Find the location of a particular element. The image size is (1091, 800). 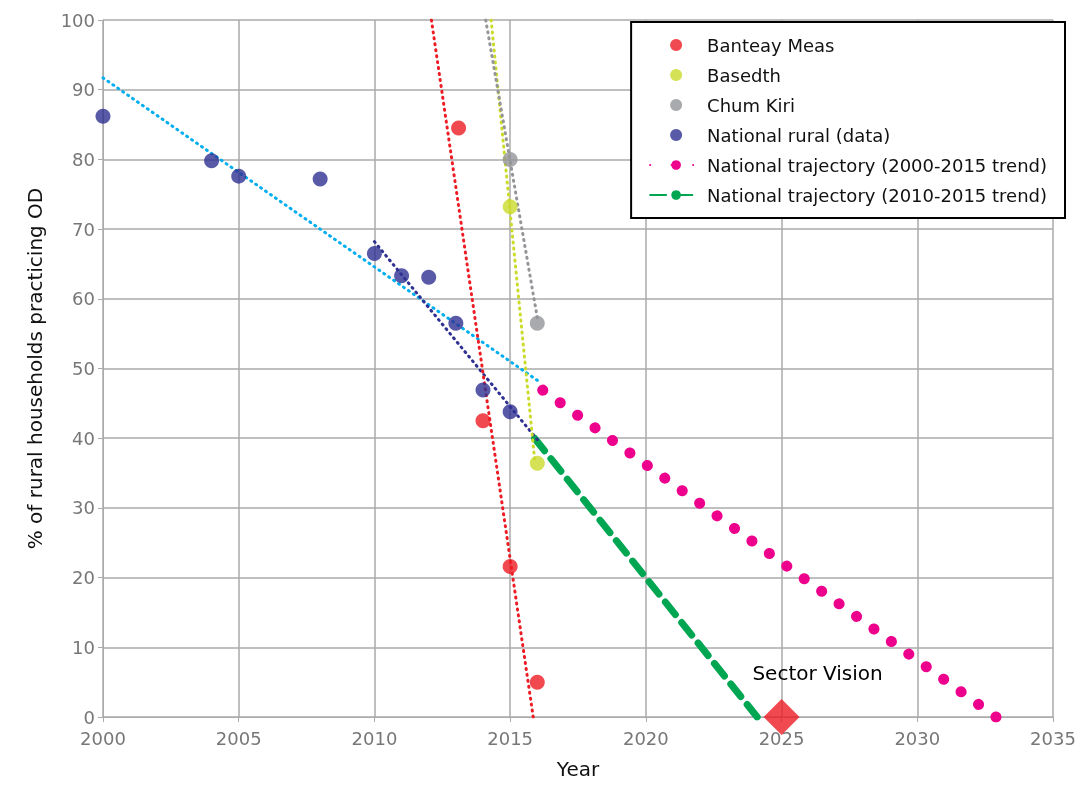

x-tick-label: 2030 is located at coordinates (917, 738).